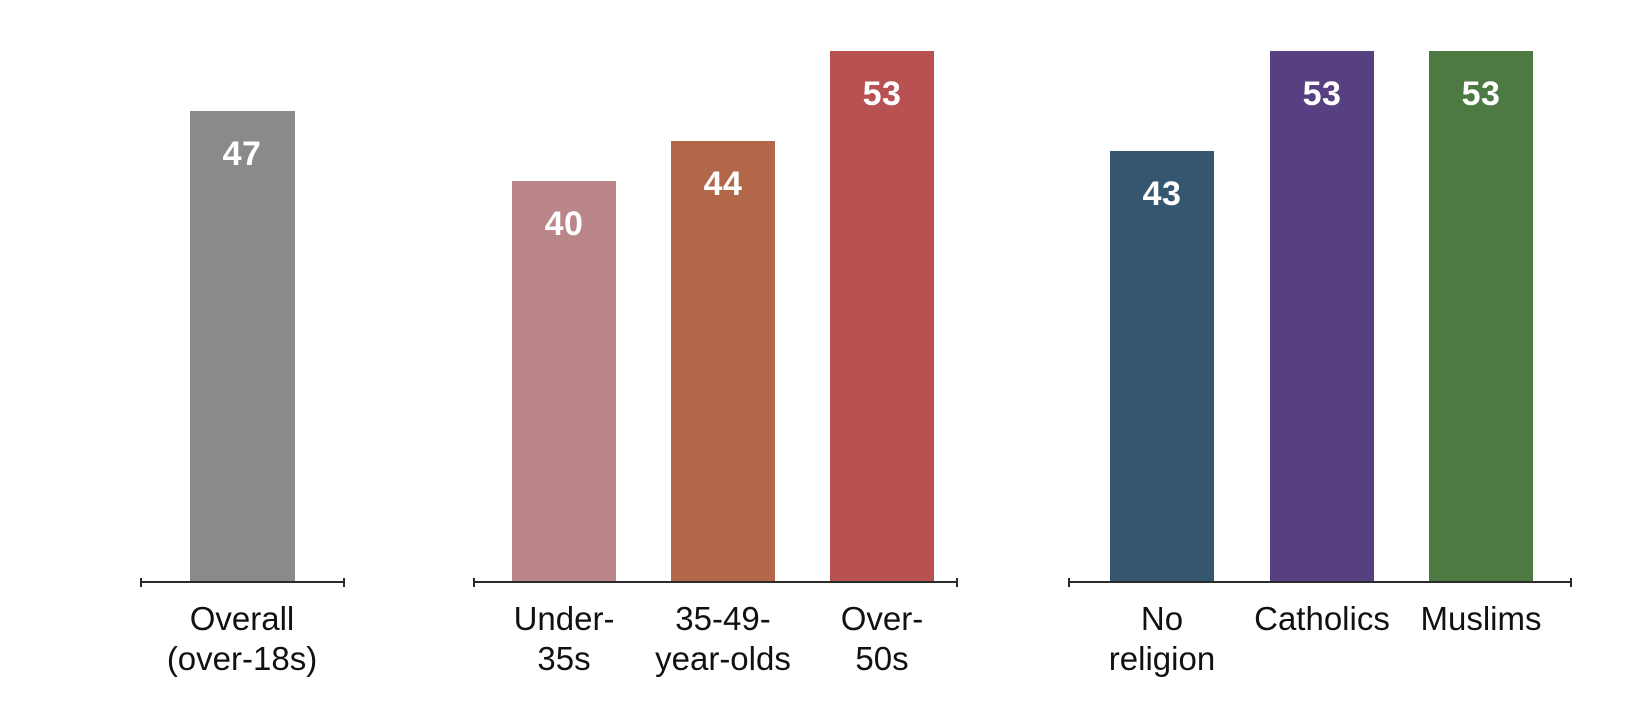 This screenshot has height=720, width=1638. I want to click on bar-value-label: 43, so click(1162, 194).